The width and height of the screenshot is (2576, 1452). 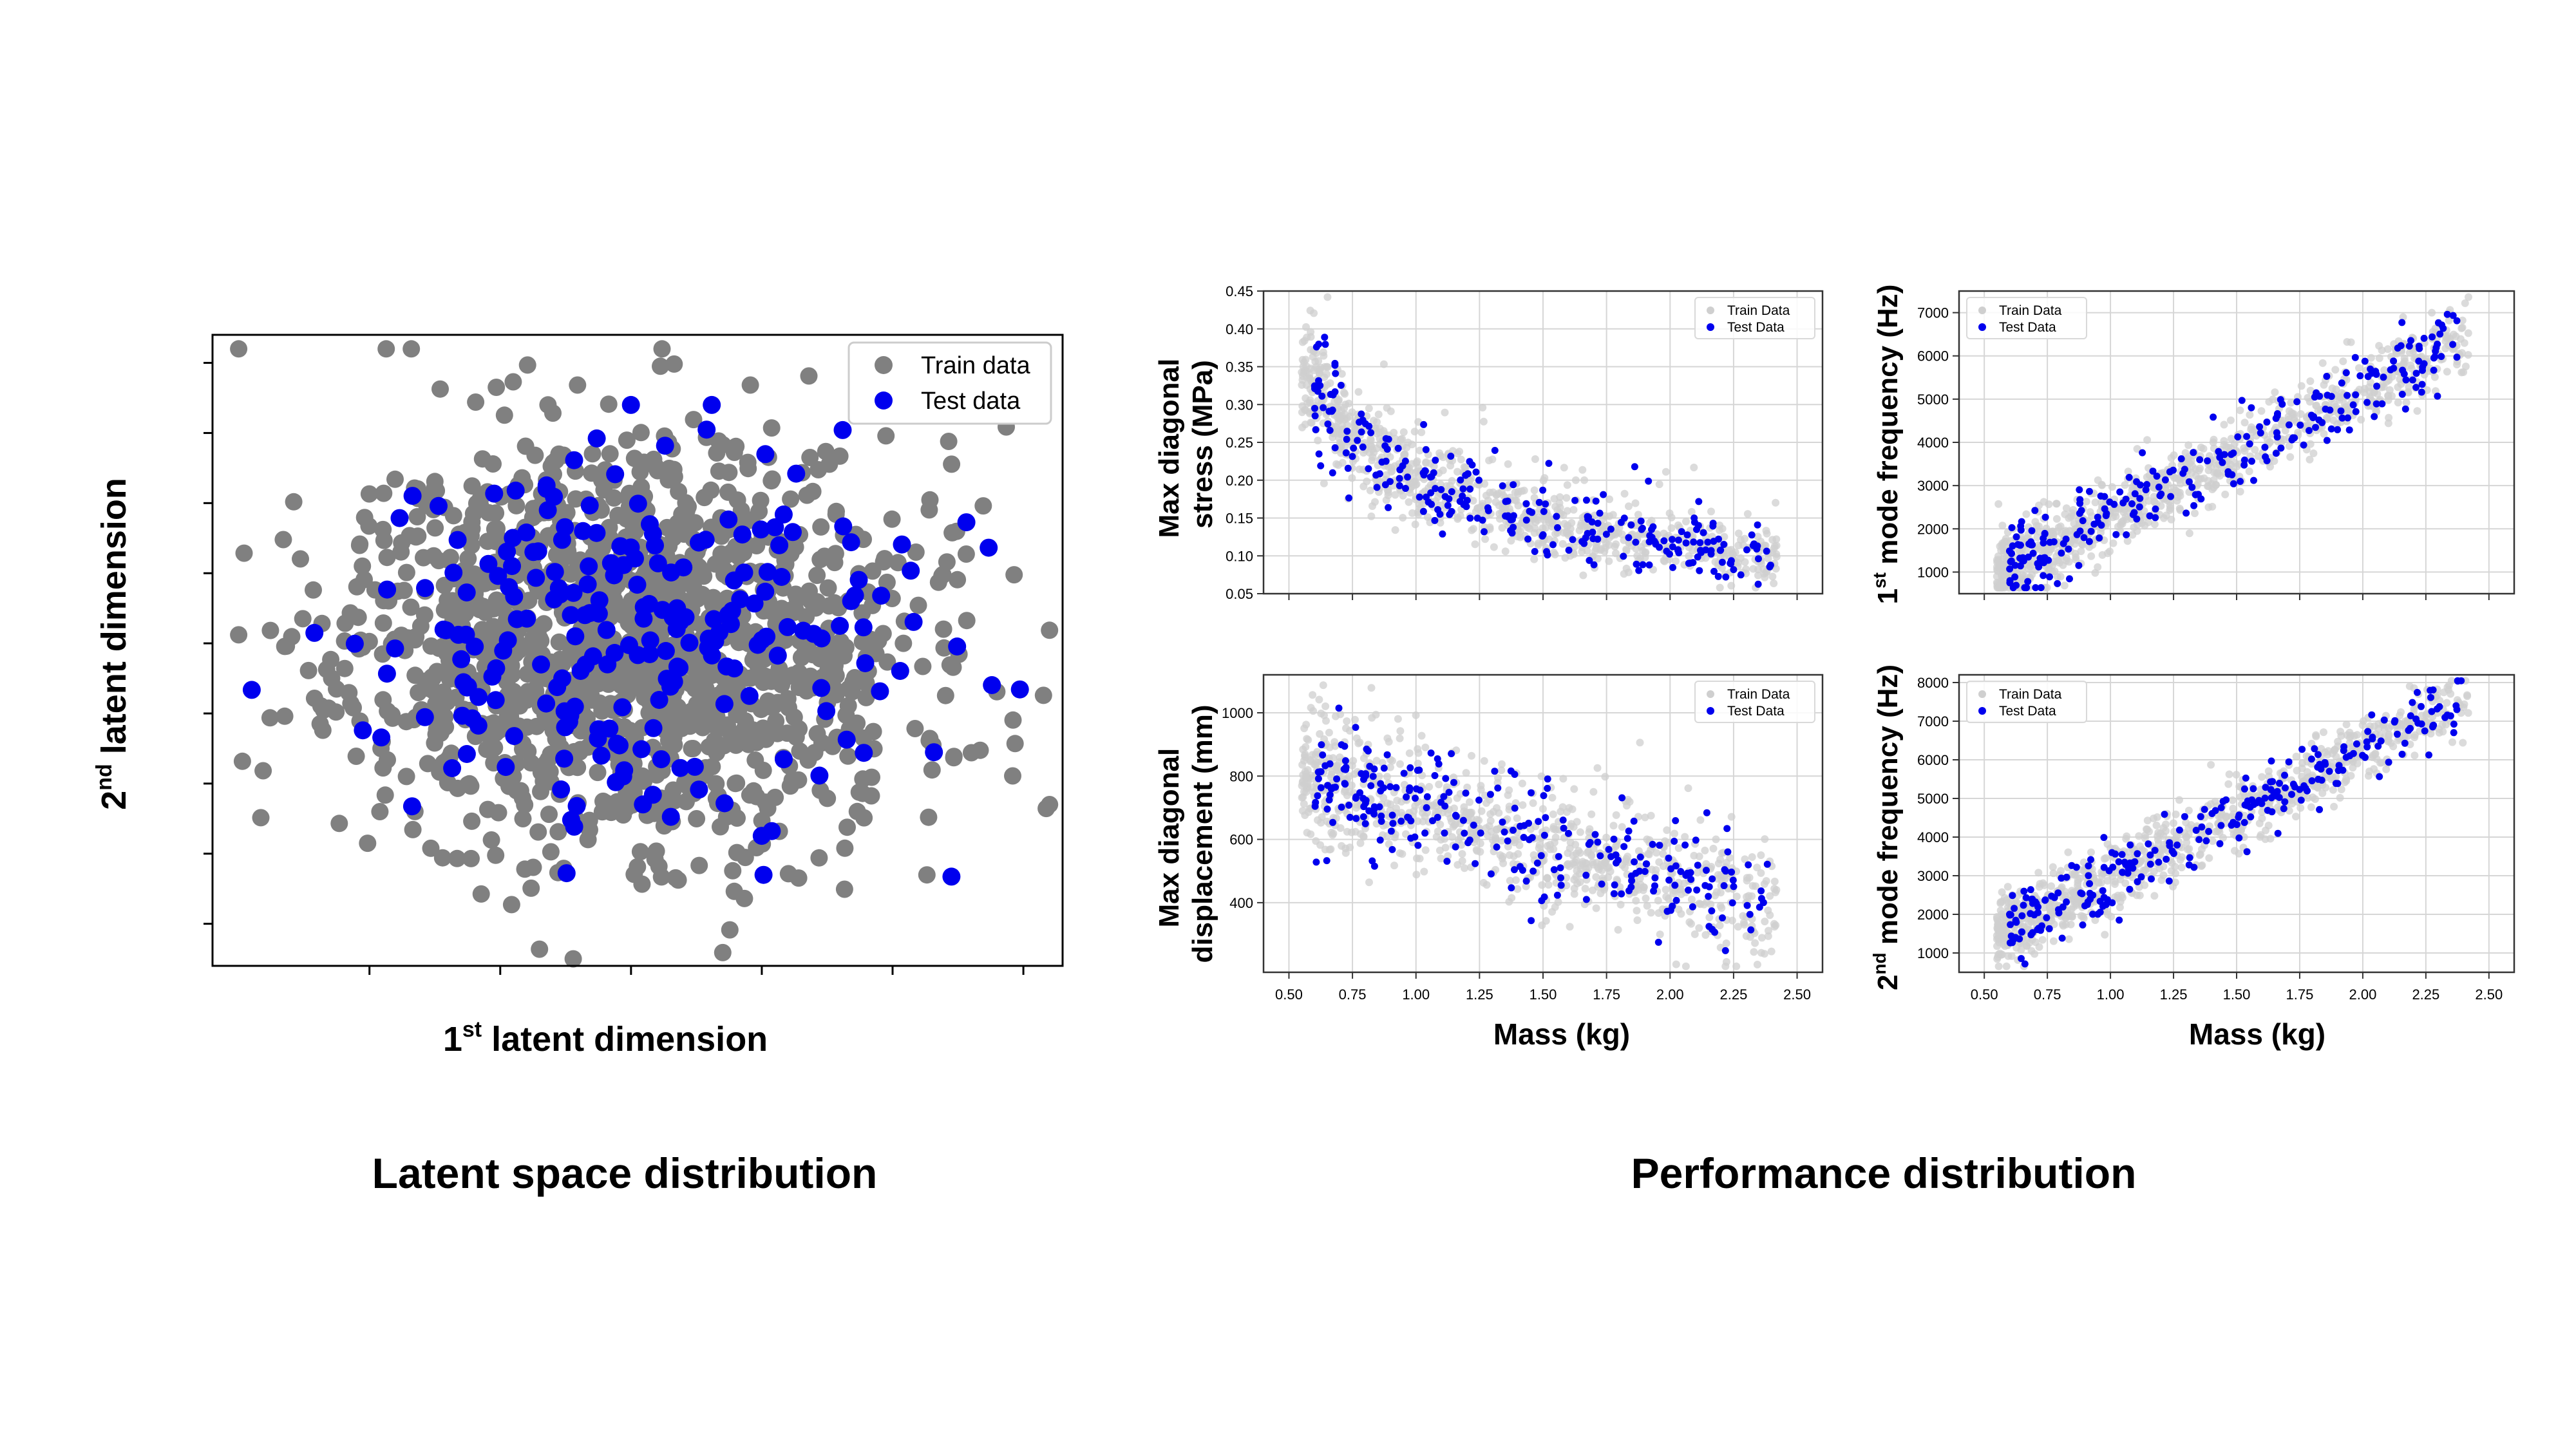 I want to click on legend-test-label: Test Data, so click(x=2028, y=327).